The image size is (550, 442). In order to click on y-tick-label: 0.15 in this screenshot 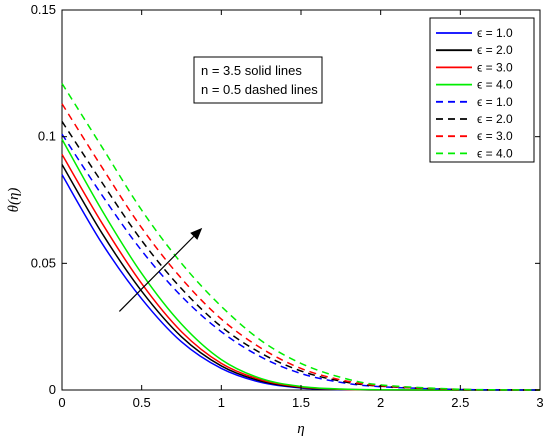, I will do `click(43, 9)`.